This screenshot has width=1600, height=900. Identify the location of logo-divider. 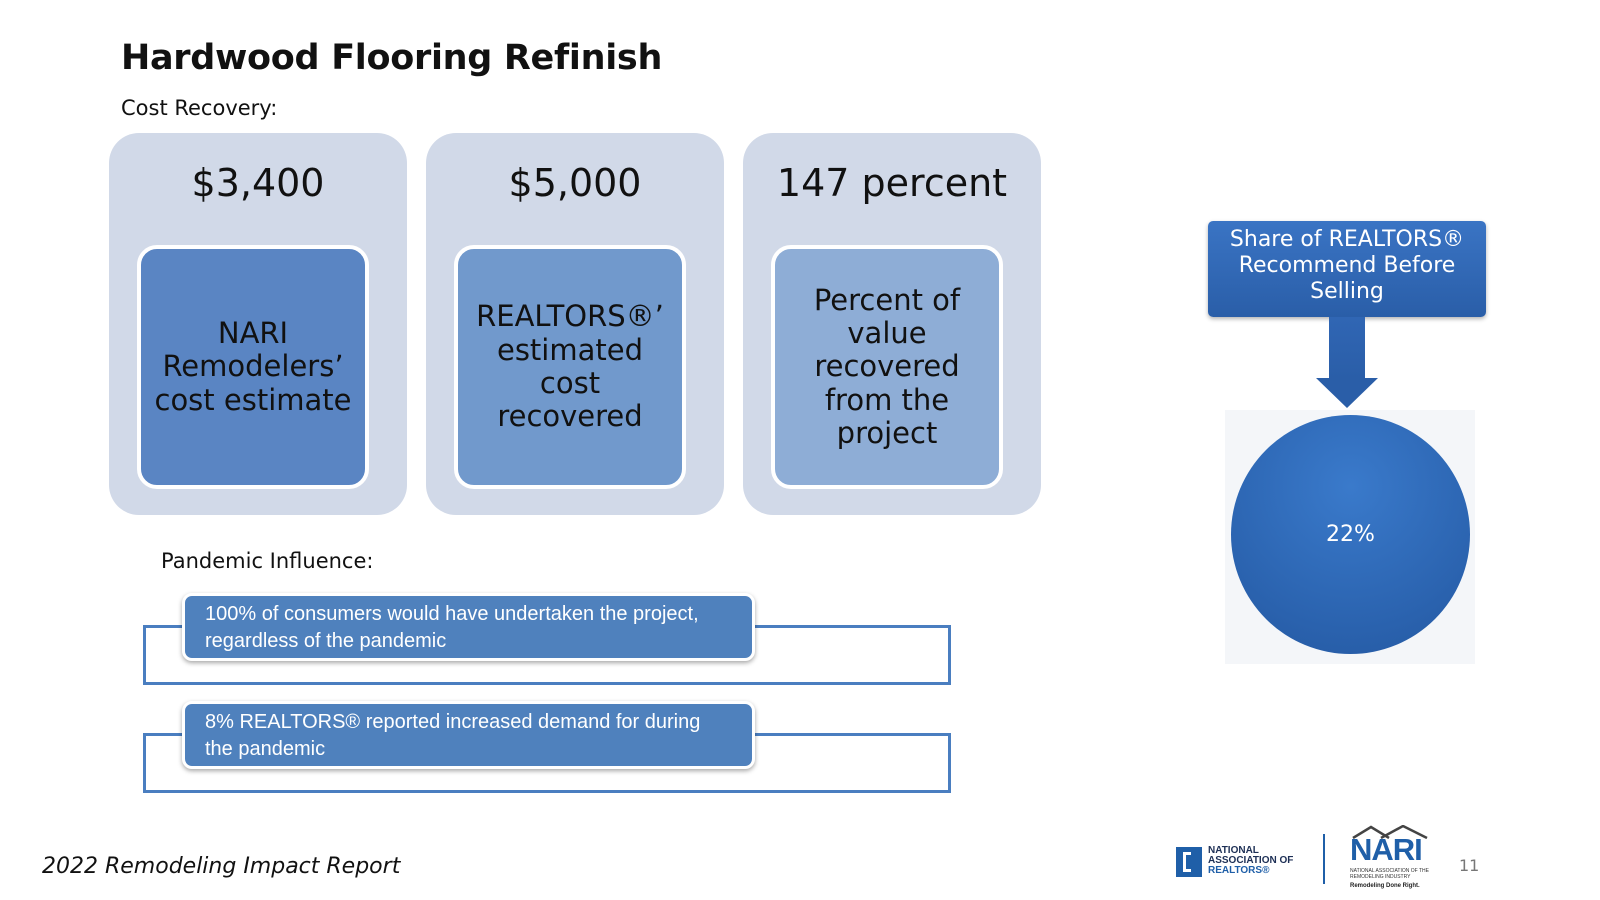
(1324, 859).